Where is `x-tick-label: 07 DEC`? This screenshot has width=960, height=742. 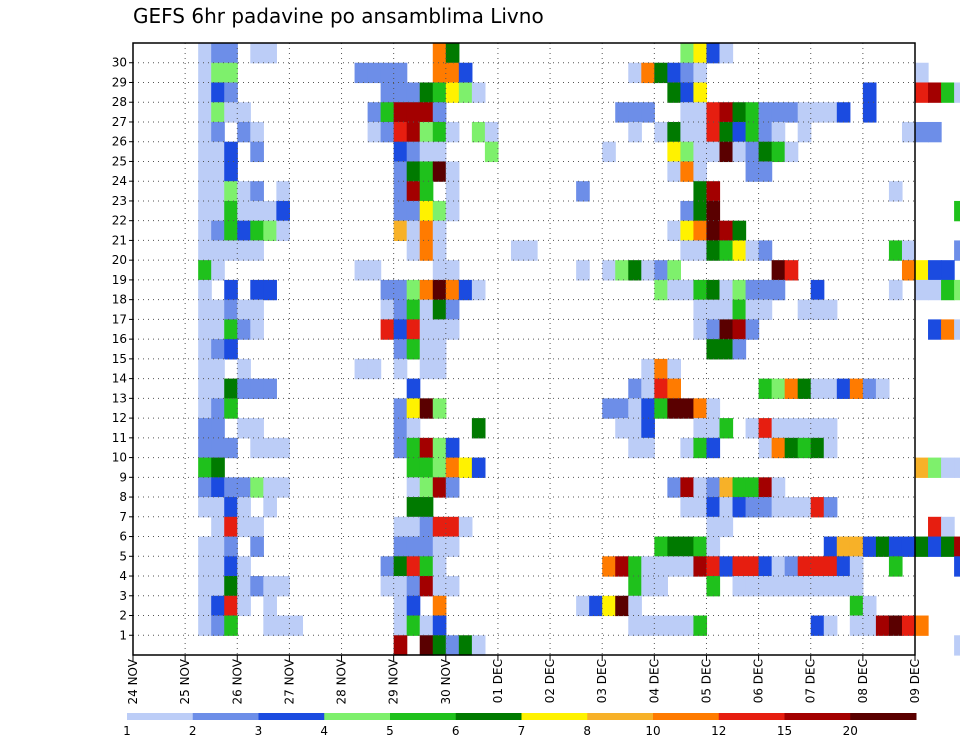 x-tick-label: 07 DEC is located at coordinates (811, 681).